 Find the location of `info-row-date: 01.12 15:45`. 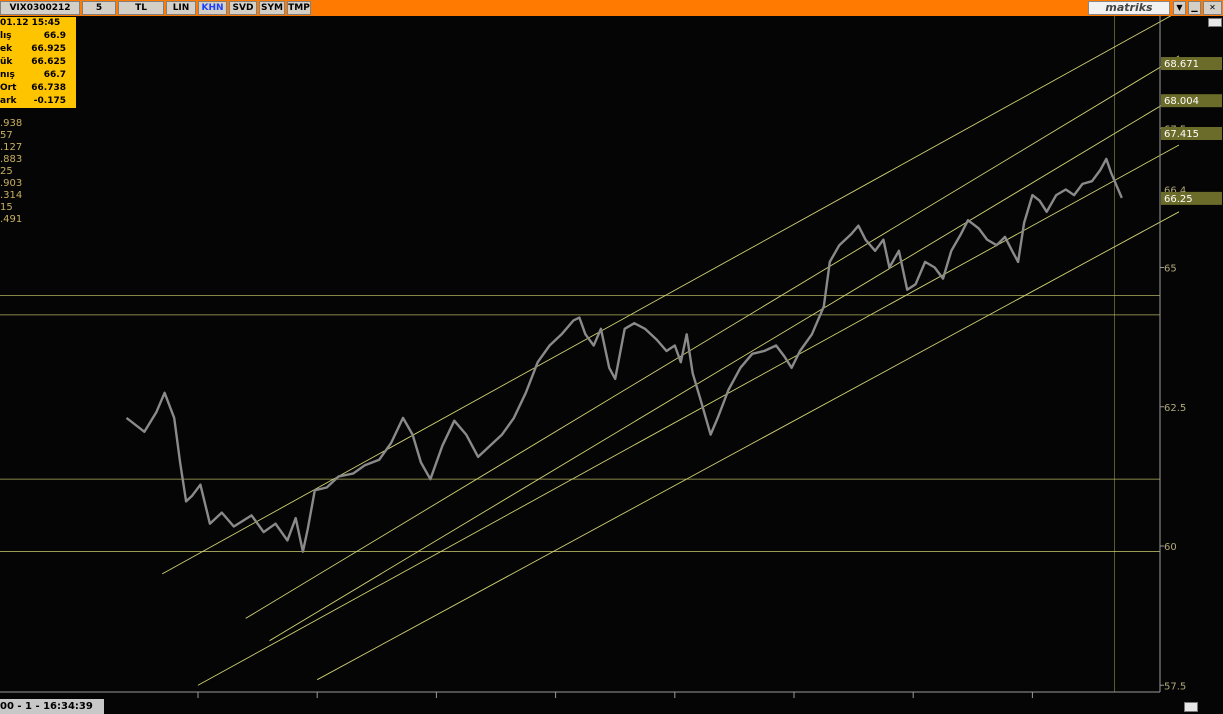

info-row-date: 01.12 15:45 is located at coordinates (38, 23).